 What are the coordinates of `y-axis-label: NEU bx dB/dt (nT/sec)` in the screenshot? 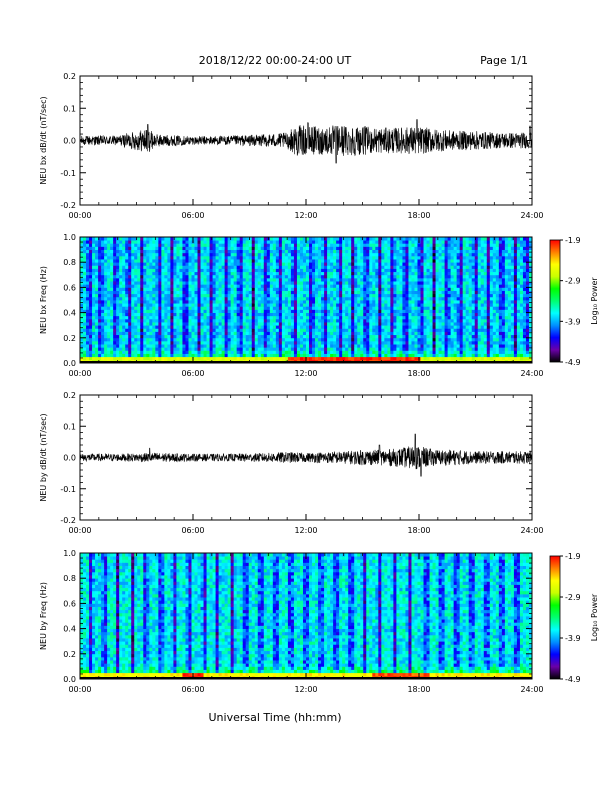 It's located at (43, 140).